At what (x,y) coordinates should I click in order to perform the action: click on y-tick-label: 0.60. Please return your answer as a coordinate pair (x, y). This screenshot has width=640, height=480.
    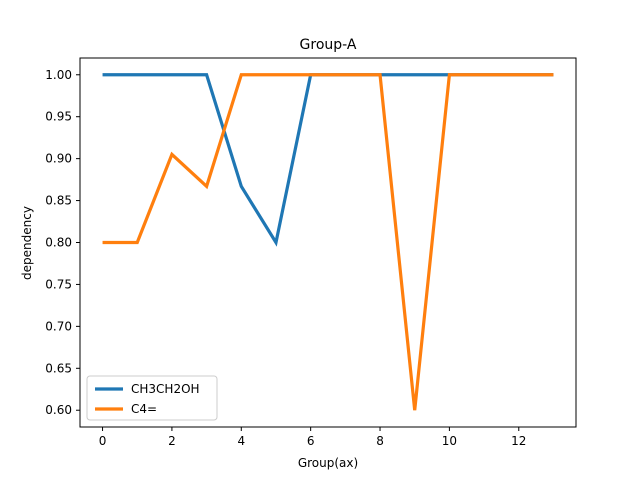
    Looking at the image, I should click on (58, 410).